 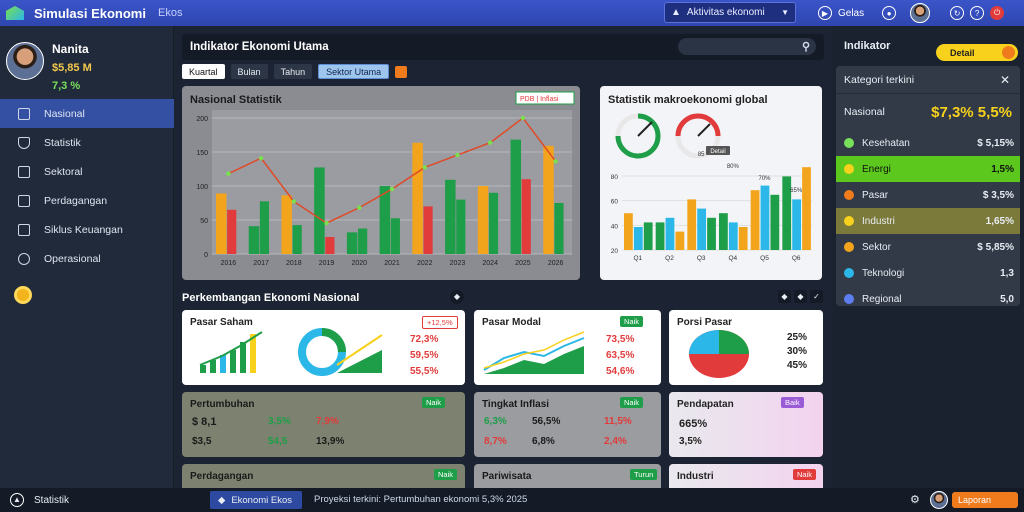 I want to click on sidebar-item-perdagangan: Perdagangan, so click(x=87, y=200).